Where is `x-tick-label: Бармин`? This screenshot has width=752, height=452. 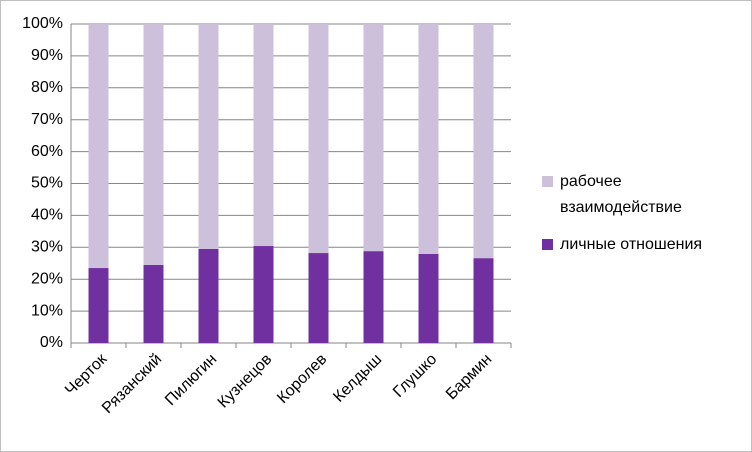 x-tick-label: Бармин is located at coordinates (469, 377).